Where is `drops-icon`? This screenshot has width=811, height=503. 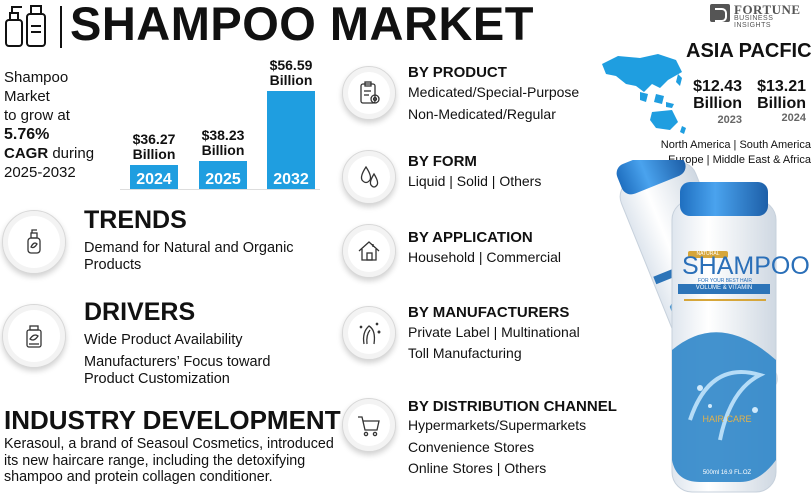
drops-icon is located at coordinates (369, 176).